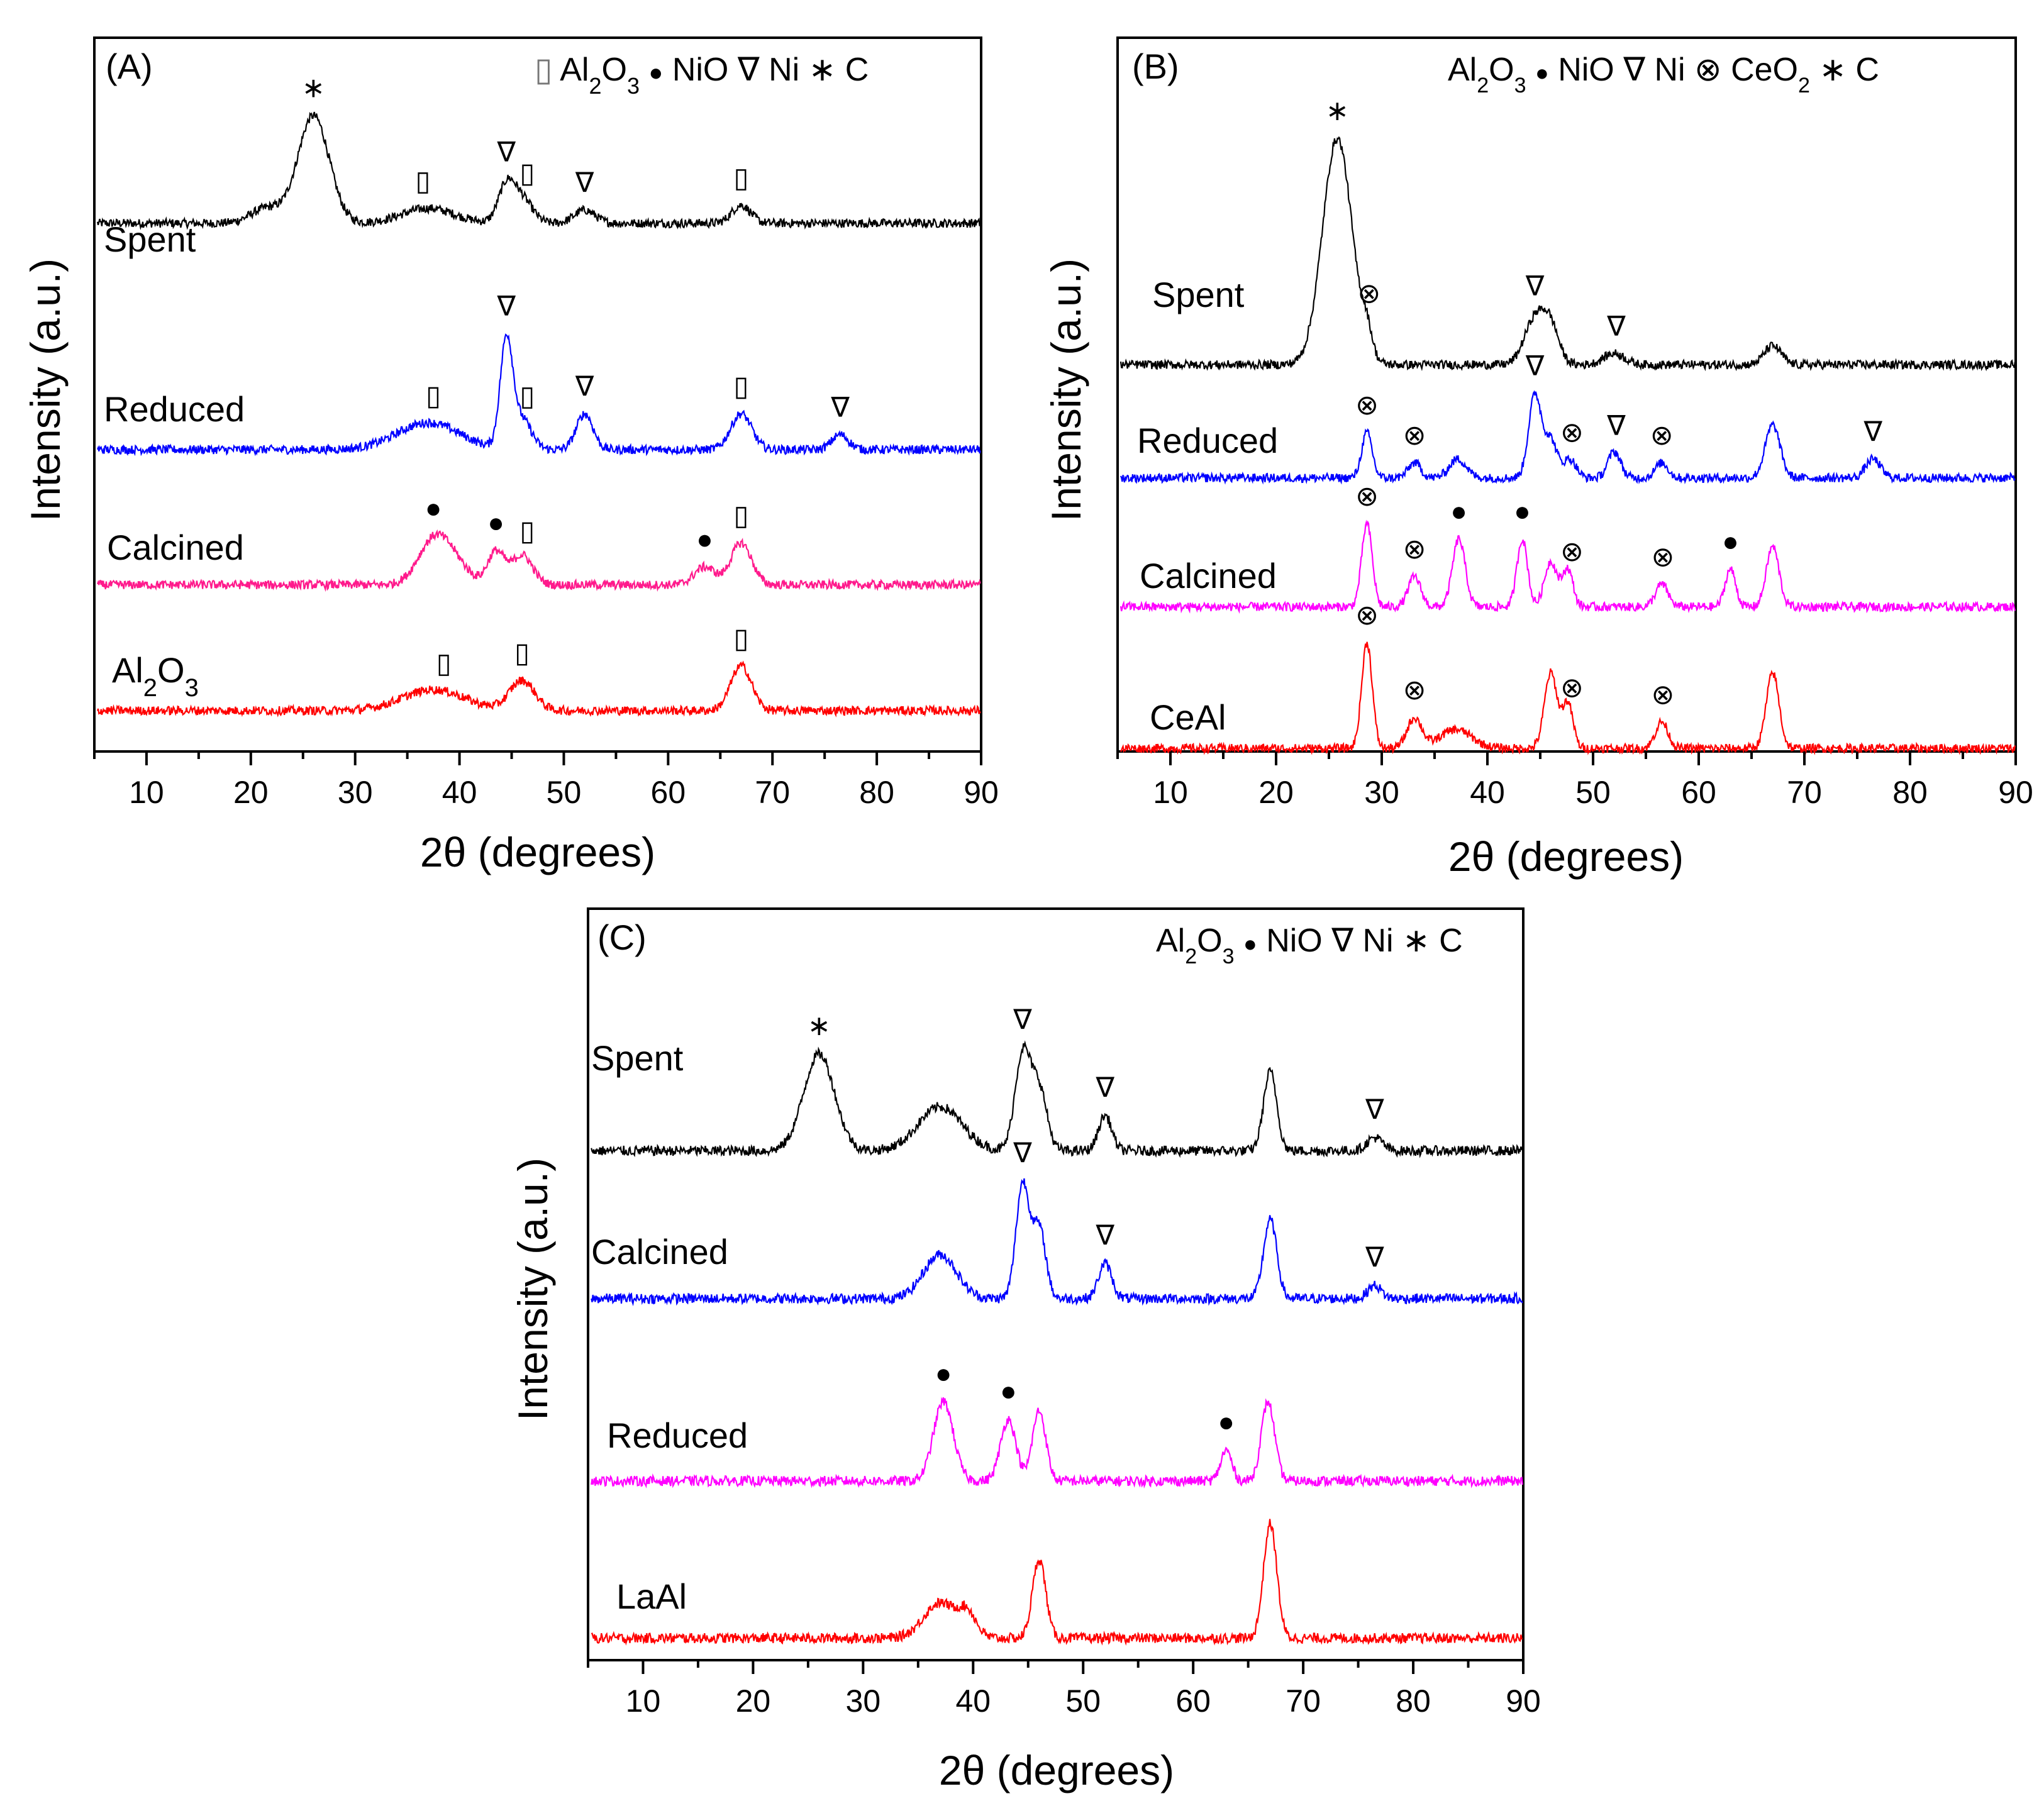 The width and height of the screenshot is (2044, 1796). Describe the element at coordinates (1708, 70) in the screenshot. I see `legend-symbol-ceo2: ⊗` at that location.